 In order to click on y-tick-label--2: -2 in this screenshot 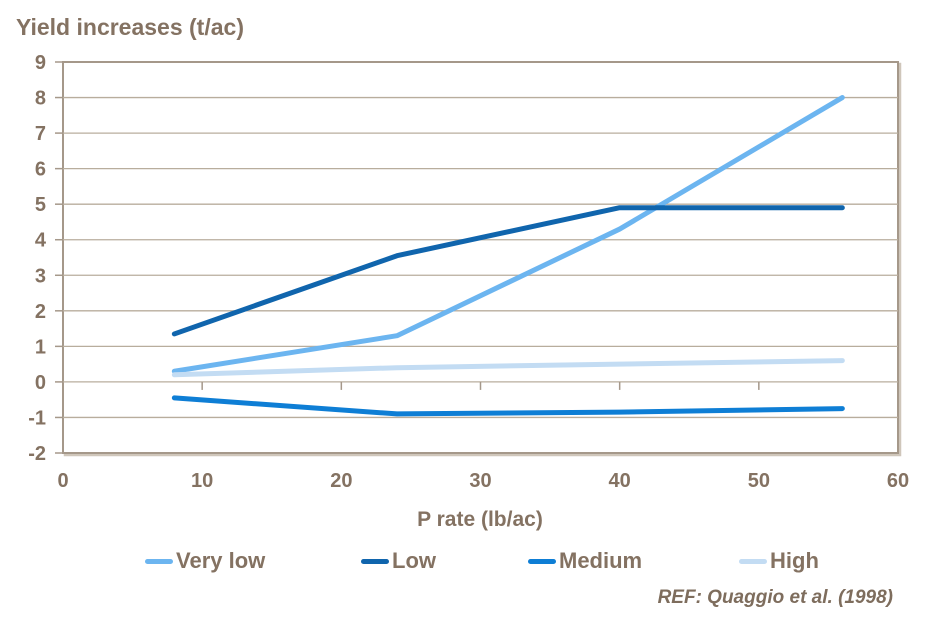, I will do `click(37, 454)`.